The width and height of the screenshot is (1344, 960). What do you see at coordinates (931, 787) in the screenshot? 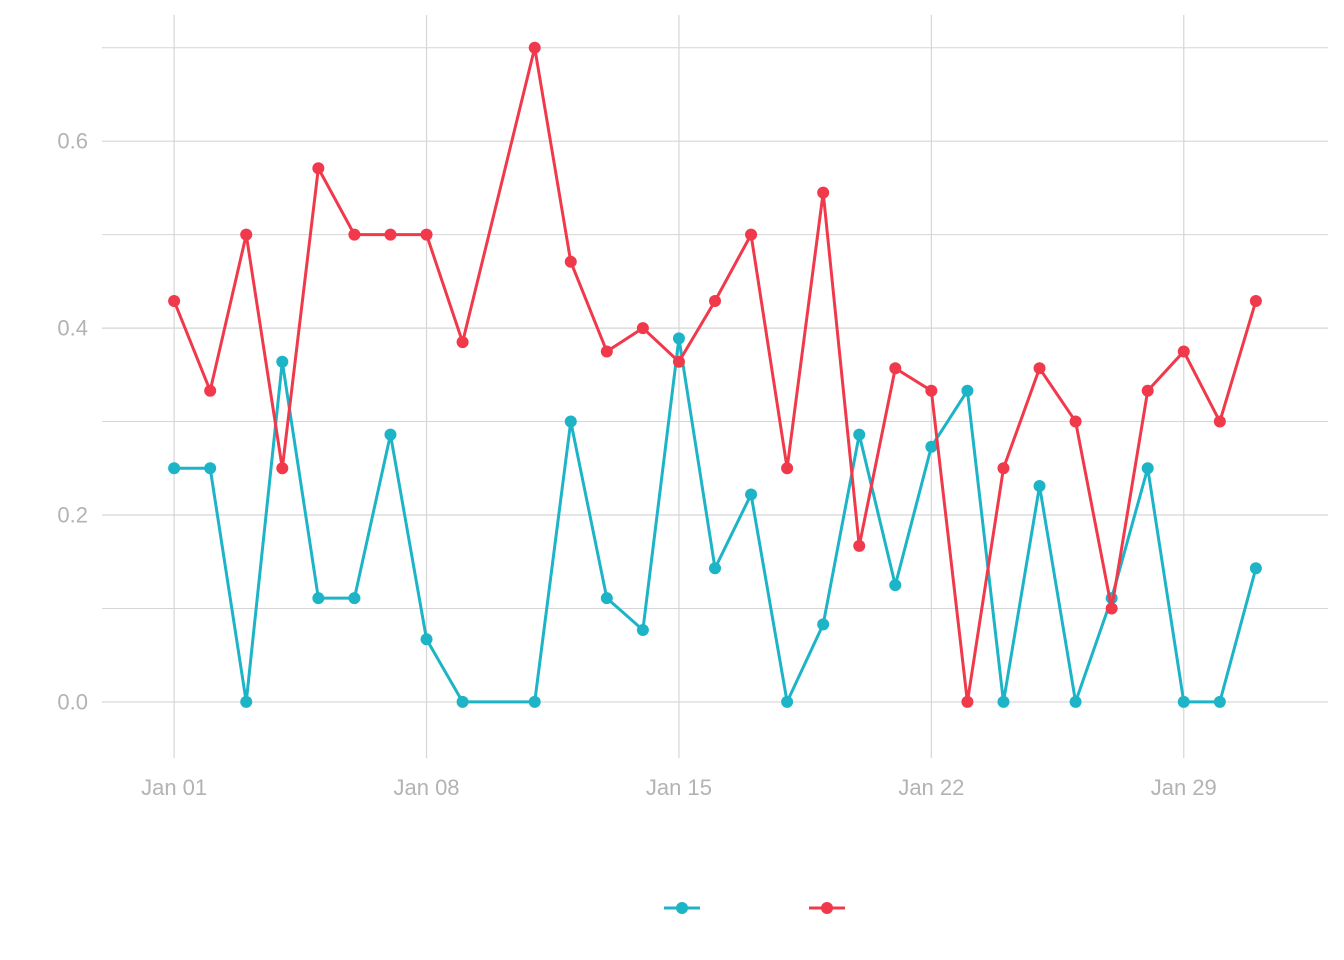
I see `x-tick-label: Jan 22` at bounding box center [931, 787].